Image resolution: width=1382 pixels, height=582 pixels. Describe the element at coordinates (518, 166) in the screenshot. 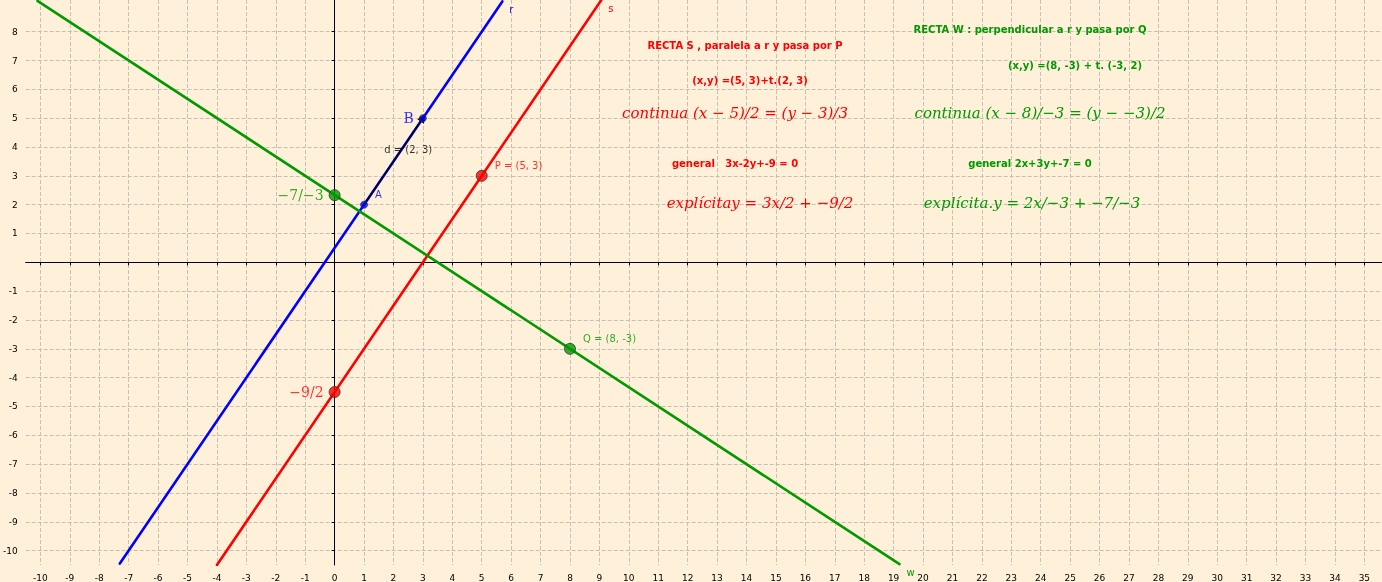

I see `data-label: P = (5, 3)` at that location.